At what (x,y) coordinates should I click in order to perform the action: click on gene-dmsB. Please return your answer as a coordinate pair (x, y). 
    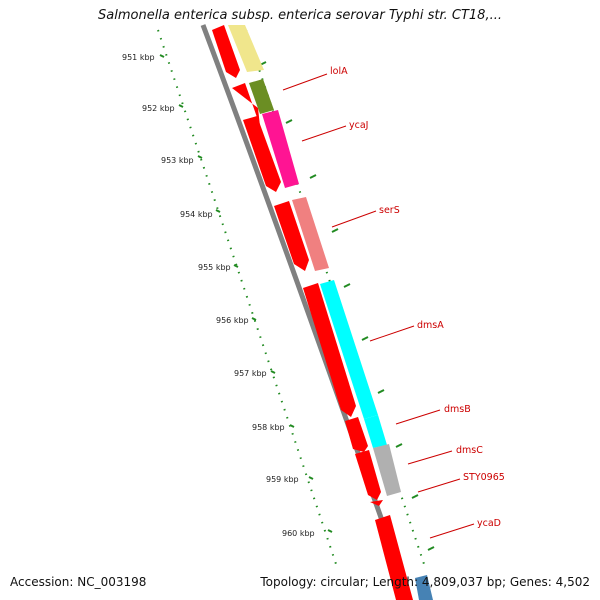
    Looking at the image, I should click on (375, 431).